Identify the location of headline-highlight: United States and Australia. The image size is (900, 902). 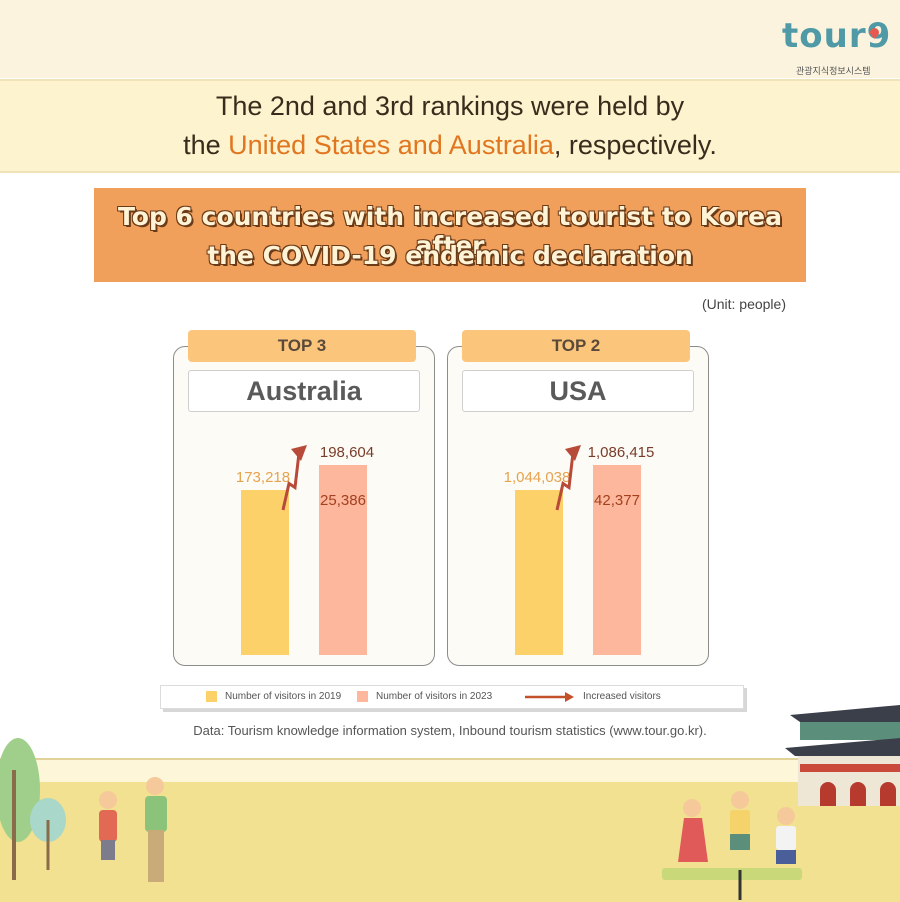
(391, 145).